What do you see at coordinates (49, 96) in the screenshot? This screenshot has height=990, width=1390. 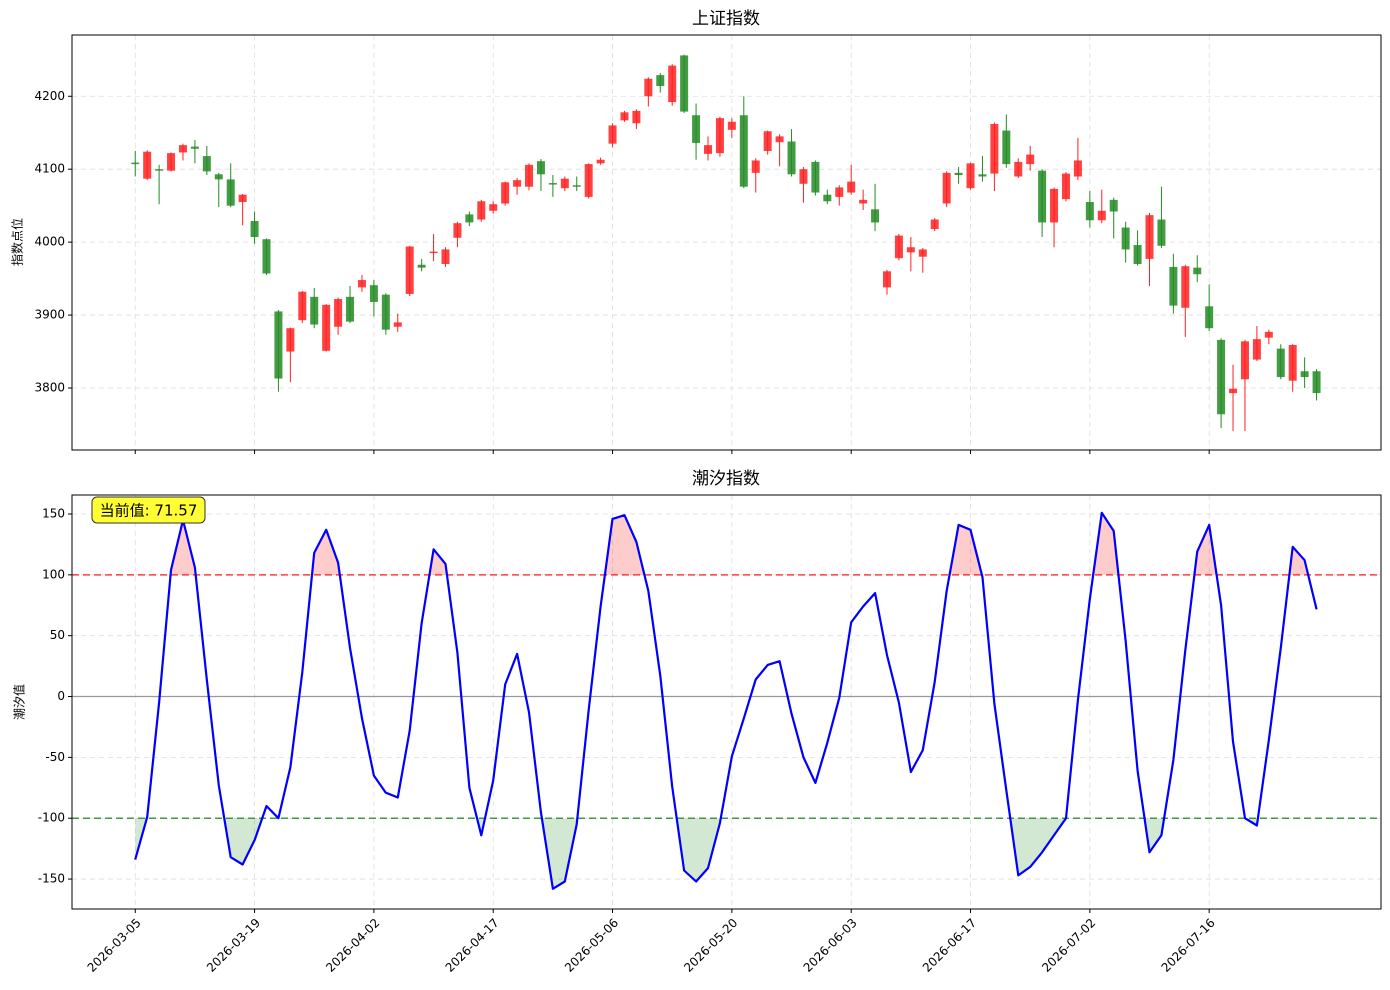 I see `y-tick-label: 4200` at bounding box center [49, 96].